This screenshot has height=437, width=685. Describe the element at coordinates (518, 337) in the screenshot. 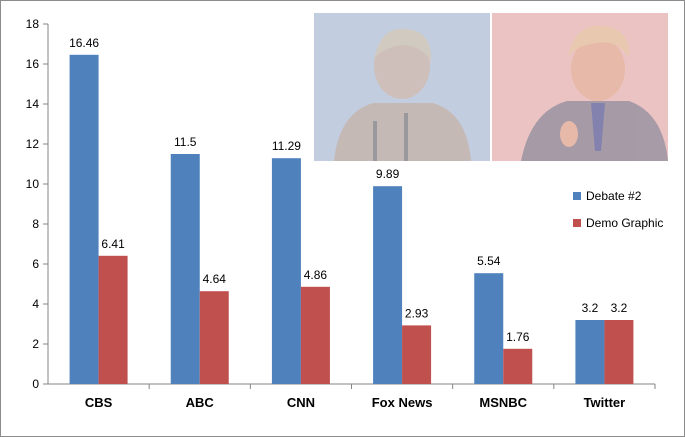

I see `data-label: 1.76` at that location.